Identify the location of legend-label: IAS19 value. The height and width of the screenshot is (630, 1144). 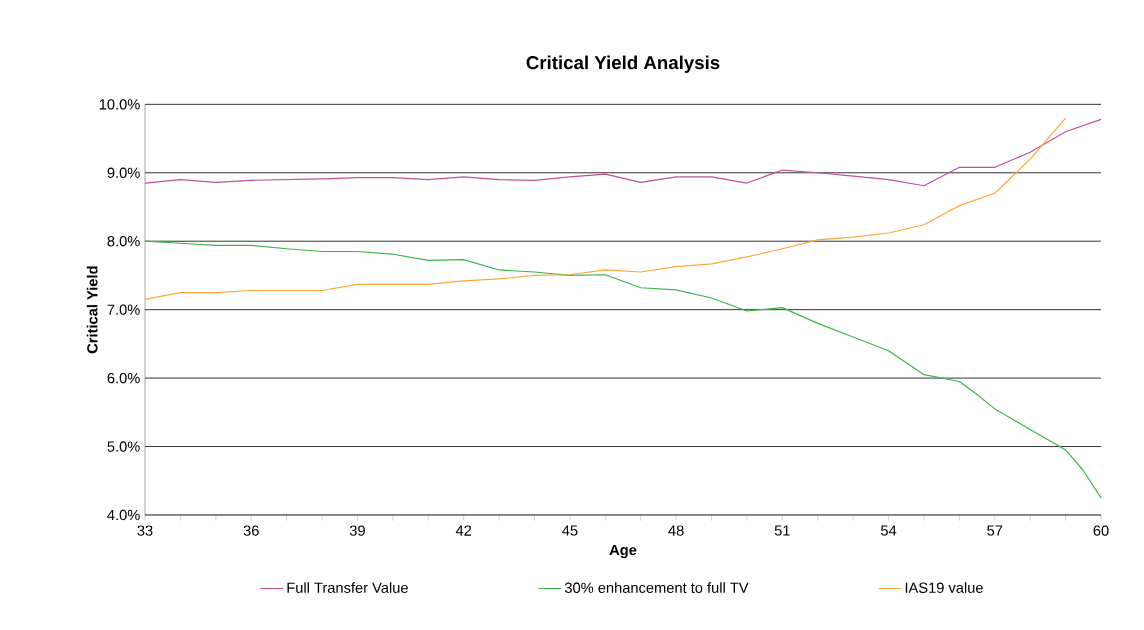
(944, 587).